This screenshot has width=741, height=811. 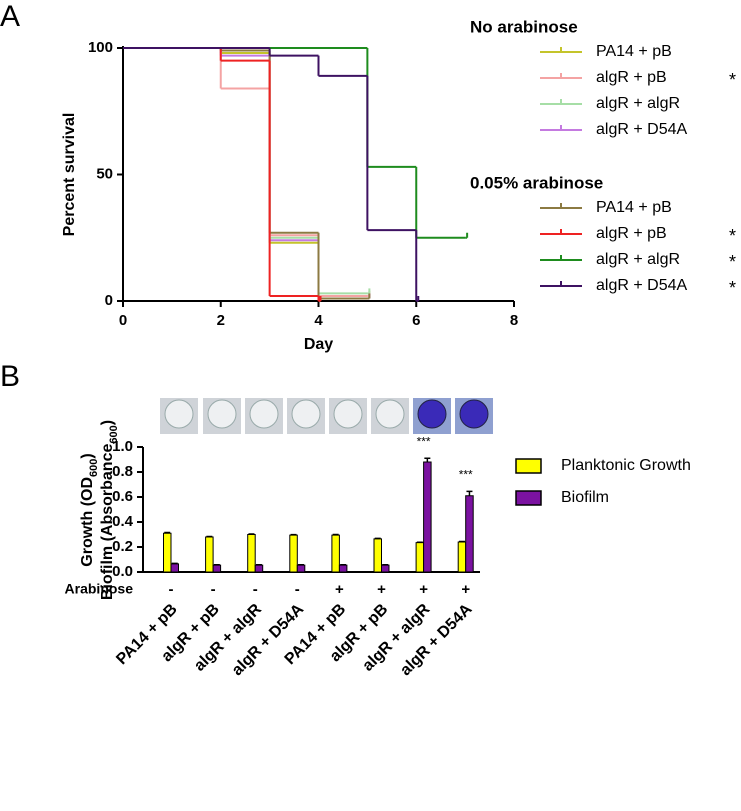 I want to click on legend-heading: 0.05% arabinose, so click(x=536, y=182).